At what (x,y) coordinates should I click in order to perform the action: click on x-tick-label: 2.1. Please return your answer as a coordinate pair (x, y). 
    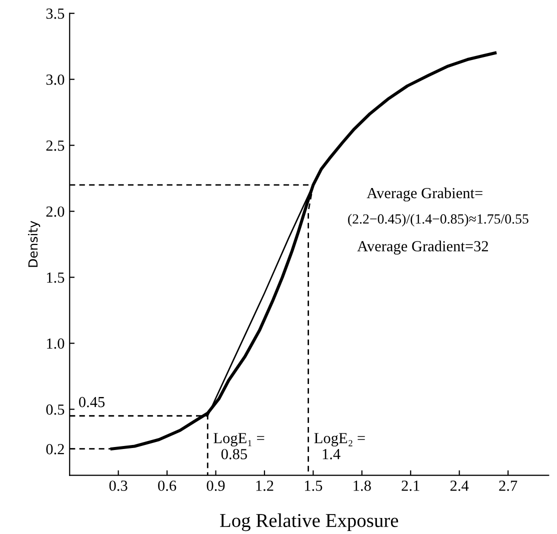
    Looking at the image, I should click on (411, 485).